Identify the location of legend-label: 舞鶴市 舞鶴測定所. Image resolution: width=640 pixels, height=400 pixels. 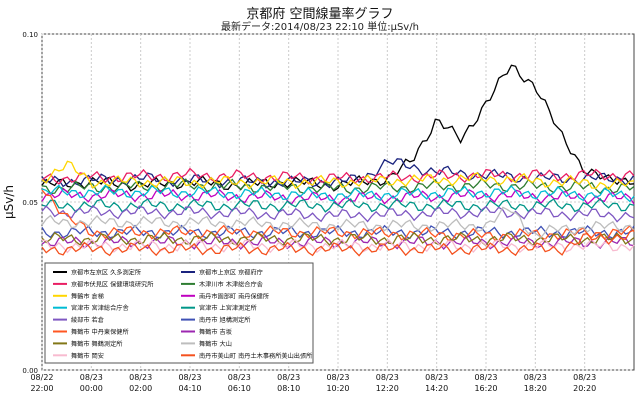
(96, 344).